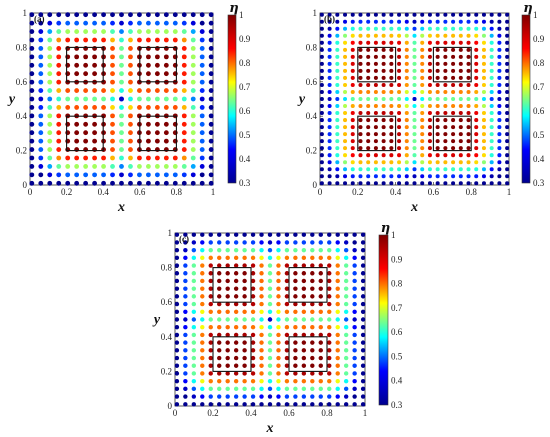  I want to click on colorbar-tick-label: 0.8, so click(539, 63).